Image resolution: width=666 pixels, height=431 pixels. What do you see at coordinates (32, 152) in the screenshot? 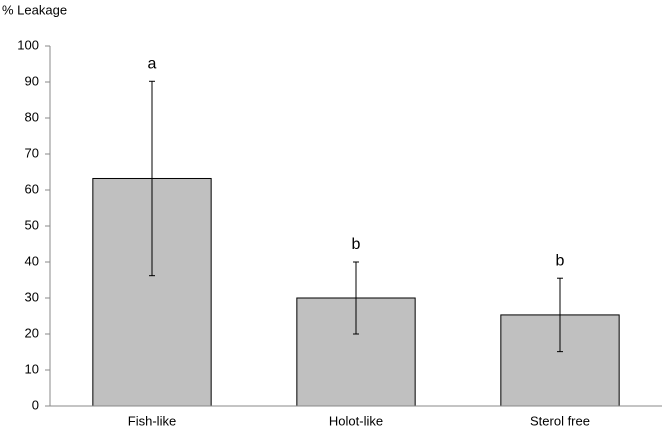
I see `y-tick-label: 70` at bounding box center [32, 152].